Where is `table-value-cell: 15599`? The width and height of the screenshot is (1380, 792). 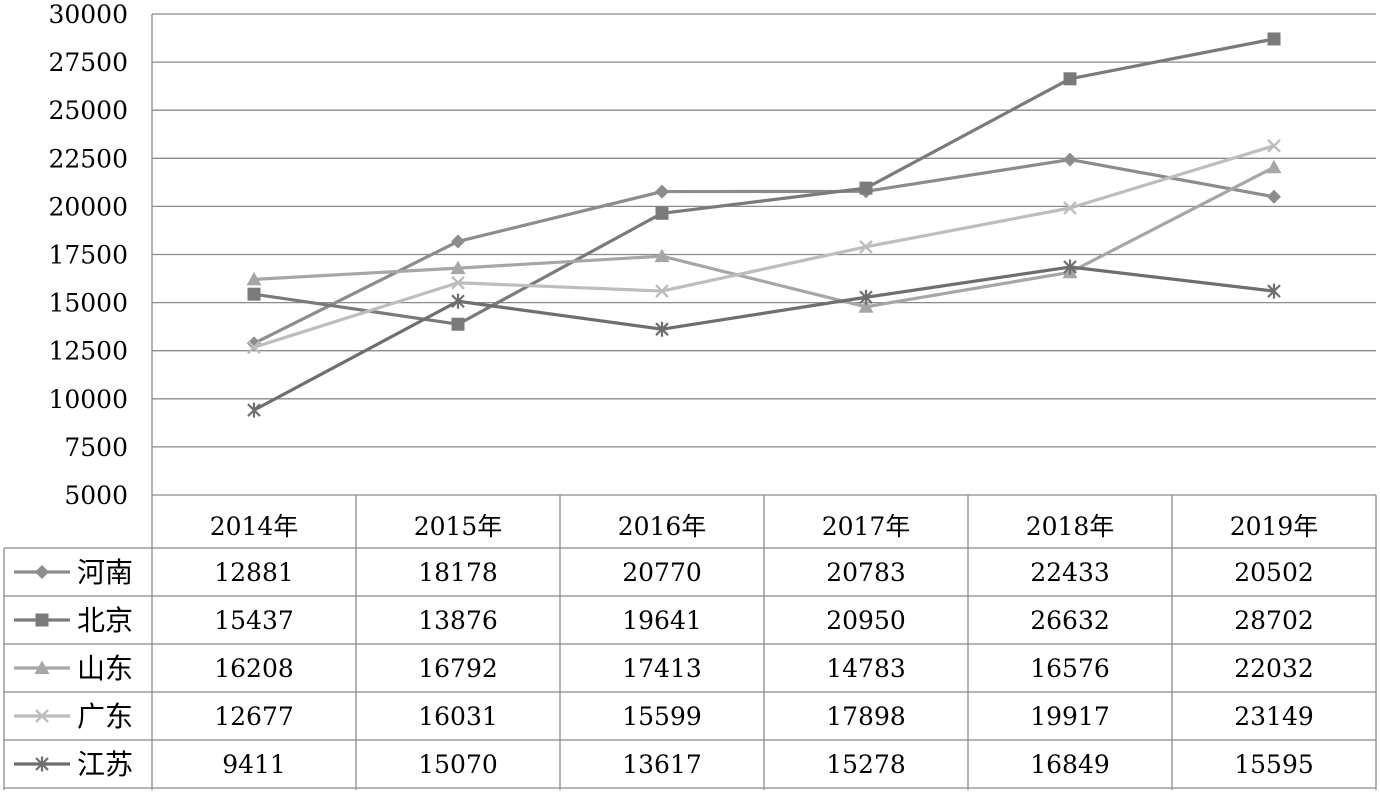
table-value-cell: 15599 is located at coordinates (662, 716).